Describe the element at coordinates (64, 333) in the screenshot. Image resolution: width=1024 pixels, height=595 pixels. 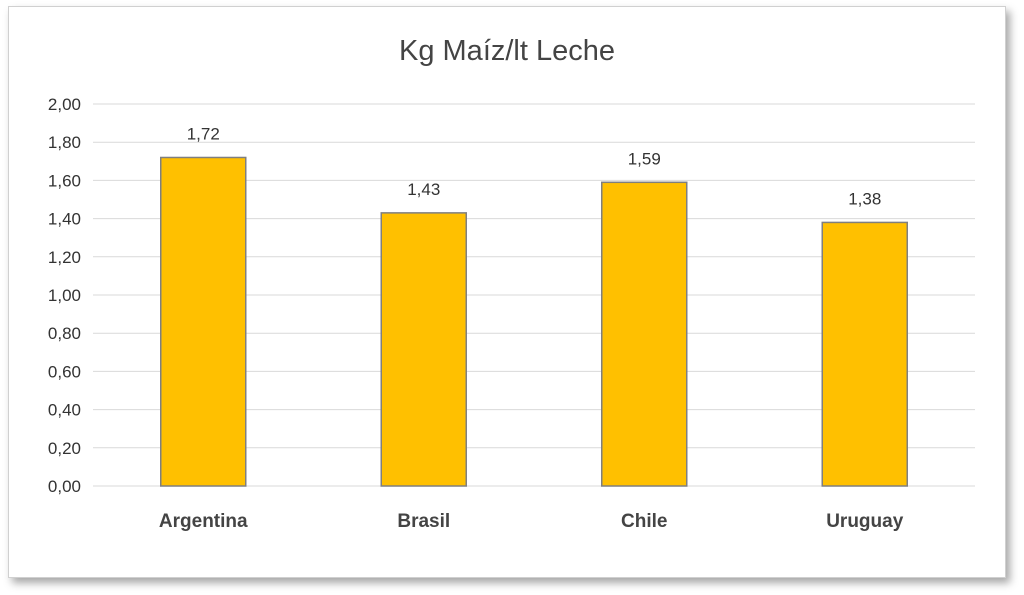
I see `y-tick-label: 0,80` at that location.